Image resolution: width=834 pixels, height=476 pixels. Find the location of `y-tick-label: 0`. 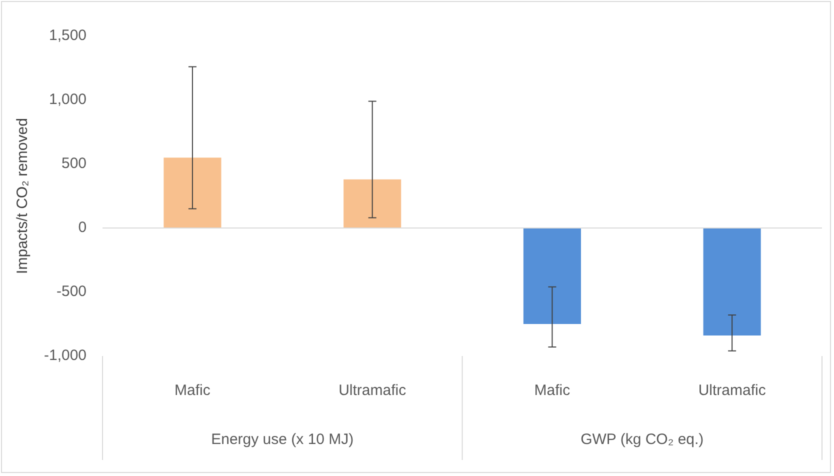

y-tick-label: 0 is located at coordinates (82, 227).